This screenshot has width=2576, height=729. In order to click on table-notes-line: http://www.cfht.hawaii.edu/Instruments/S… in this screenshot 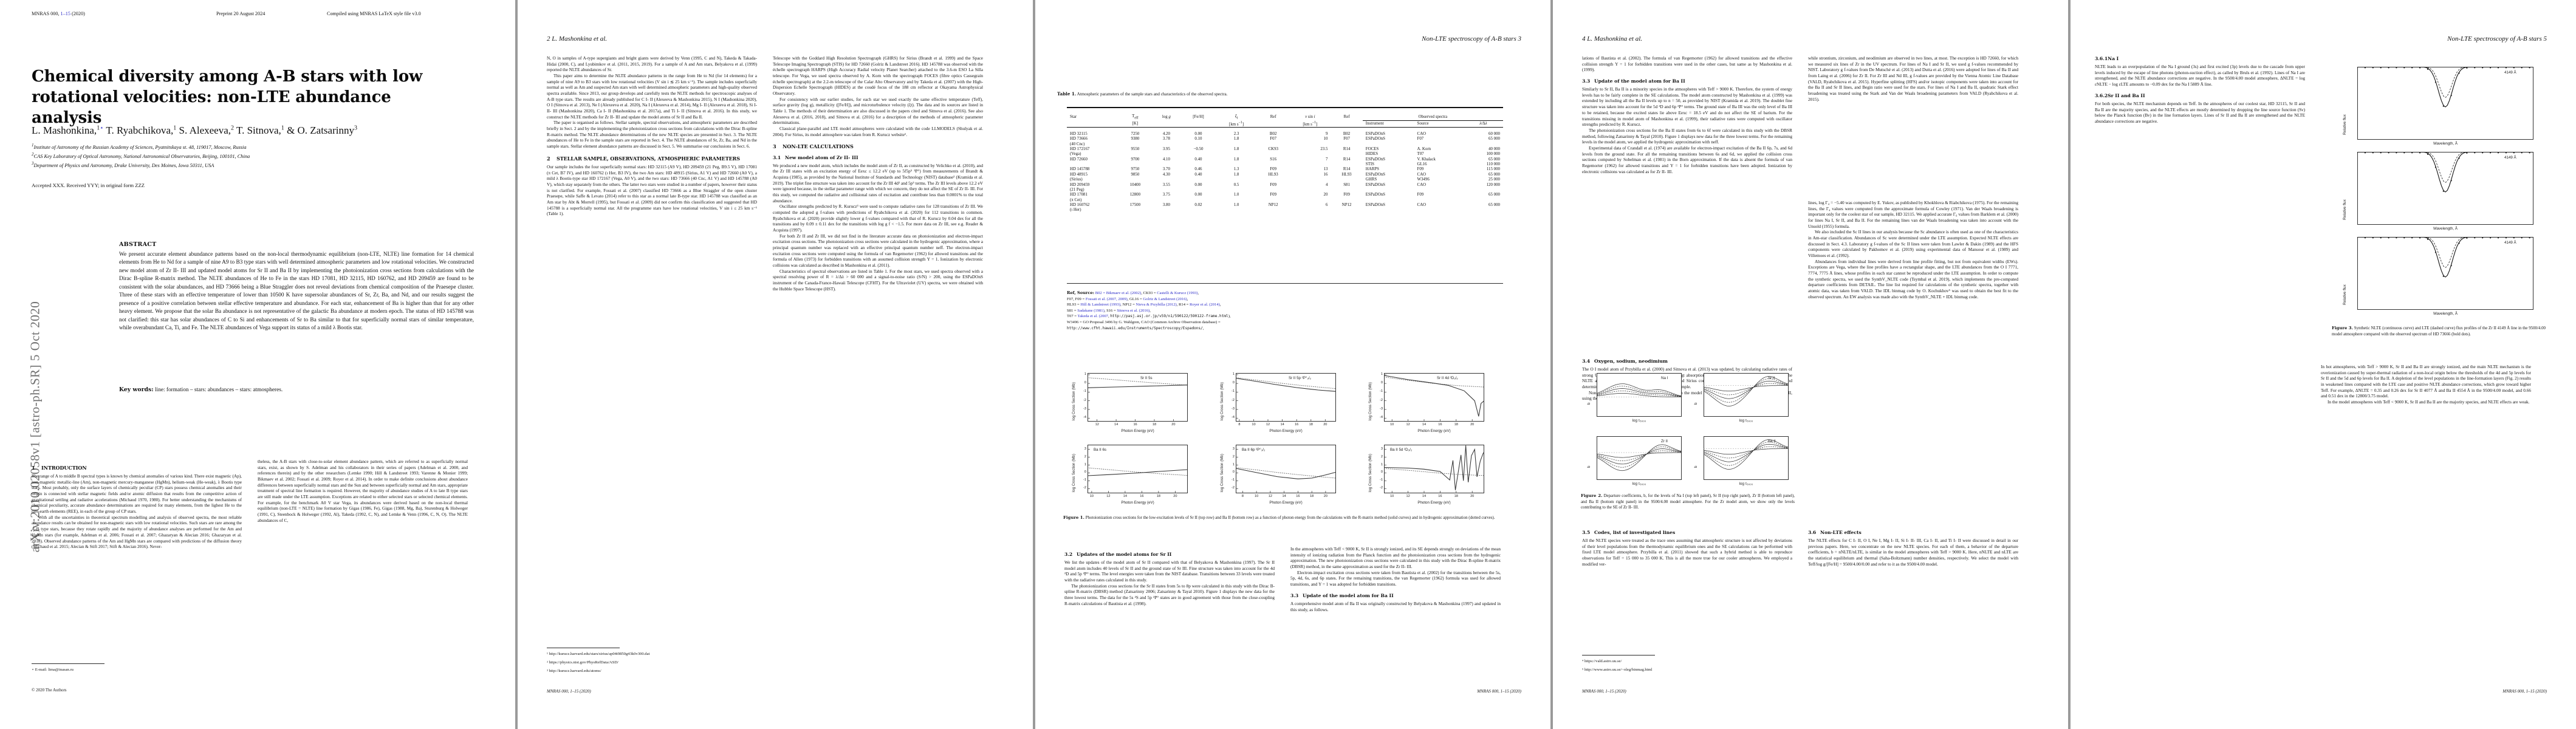, I will do `click(1135, 328)`.